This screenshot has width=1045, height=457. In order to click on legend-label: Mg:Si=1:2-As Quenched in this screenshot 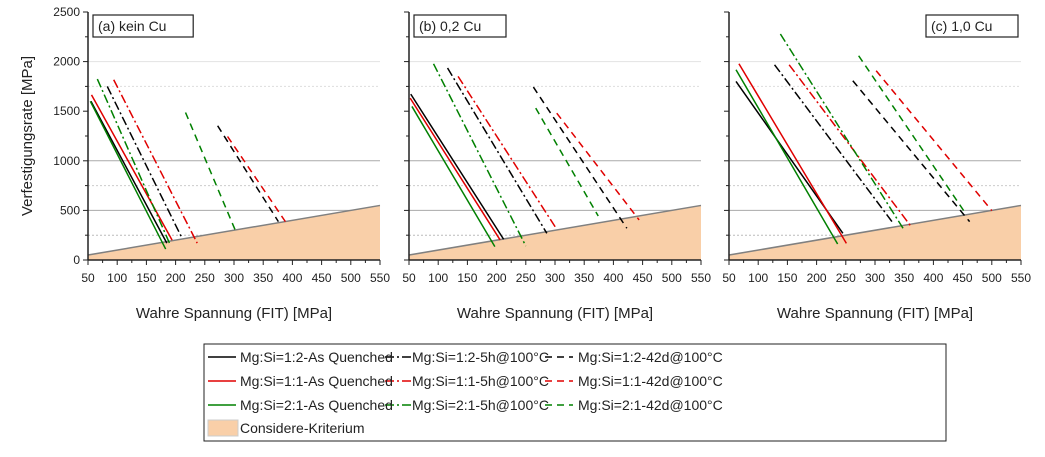, I will do `click(316, 357)`.